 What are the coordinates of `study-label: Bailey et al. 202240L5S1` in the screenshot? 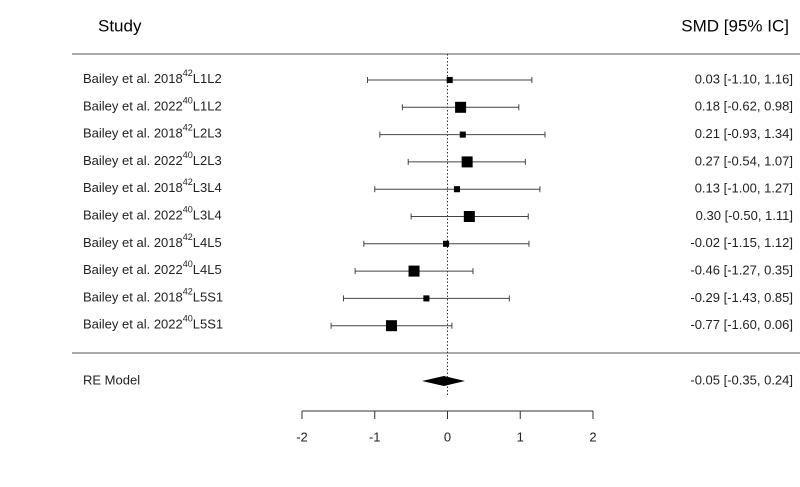 It's located at (153, 323).